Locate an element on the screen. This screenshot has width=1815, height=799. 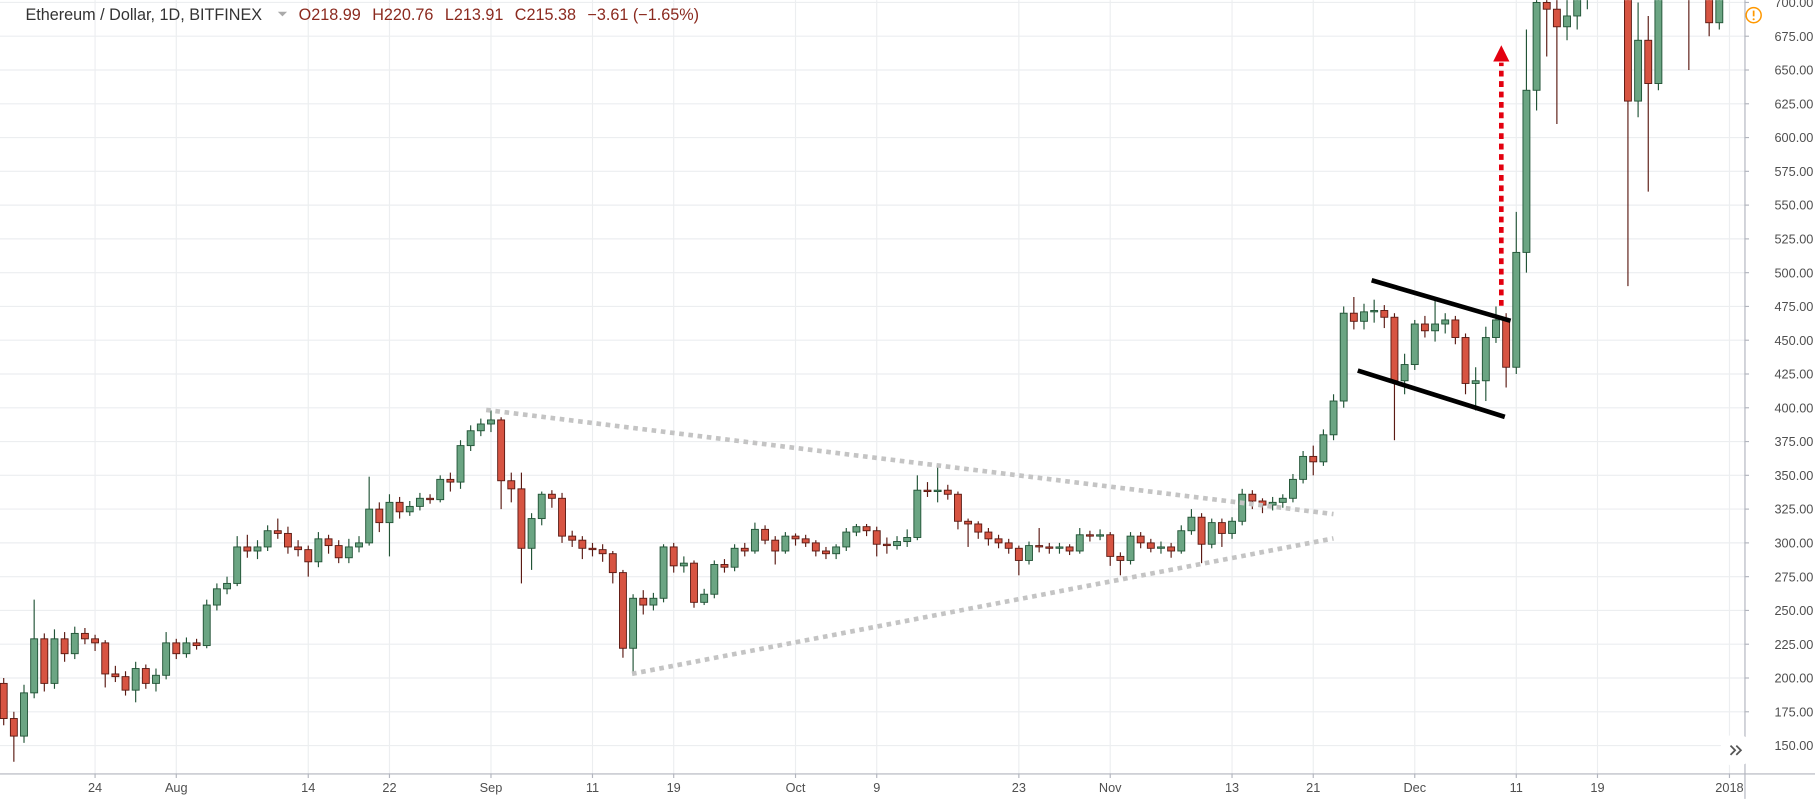
x-tick-label: Oct is located at coordinates (796, 787).